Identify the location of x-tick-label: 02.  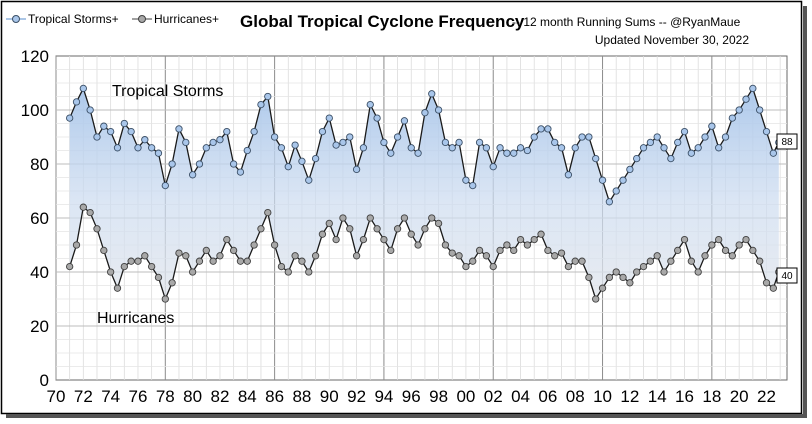
(493, 396).